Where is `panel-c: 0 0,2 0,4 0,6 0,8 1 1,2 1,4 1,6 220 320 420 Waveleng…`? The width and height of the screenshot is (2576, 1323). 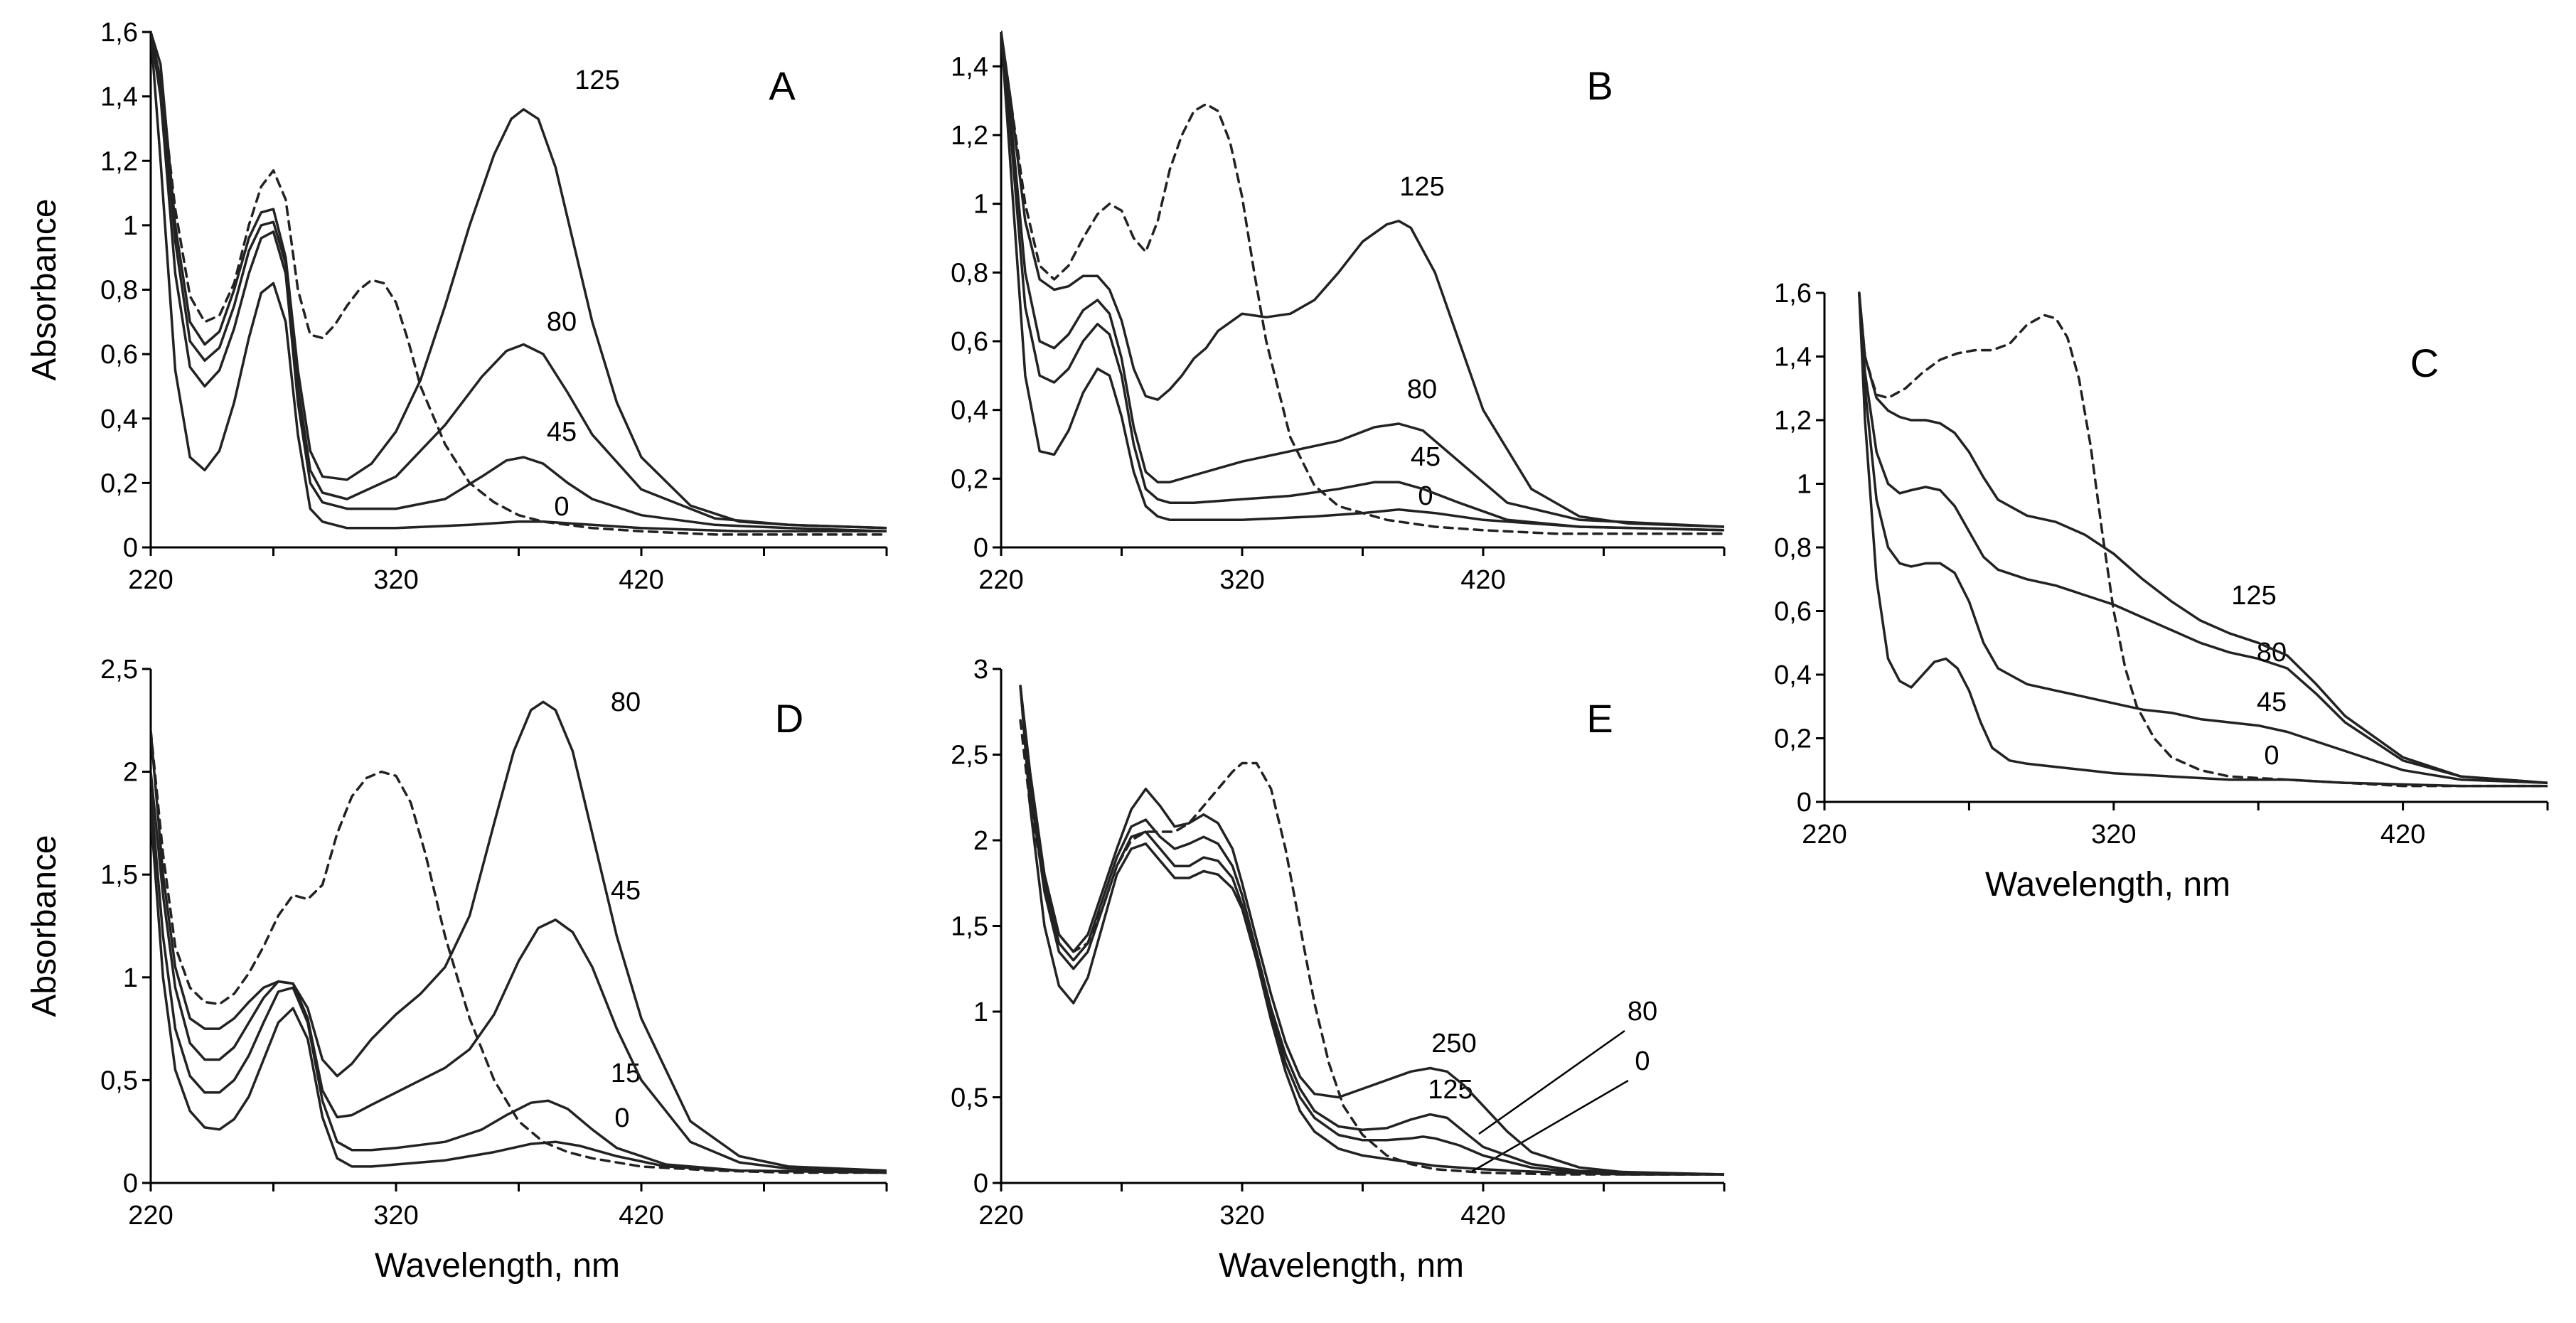 panel-c: 0 0,2 0,4 0,6 0,8 1 1,2 1,4 1,6 220 320 420 Waveleng… is located at coordinates (2161, 592).